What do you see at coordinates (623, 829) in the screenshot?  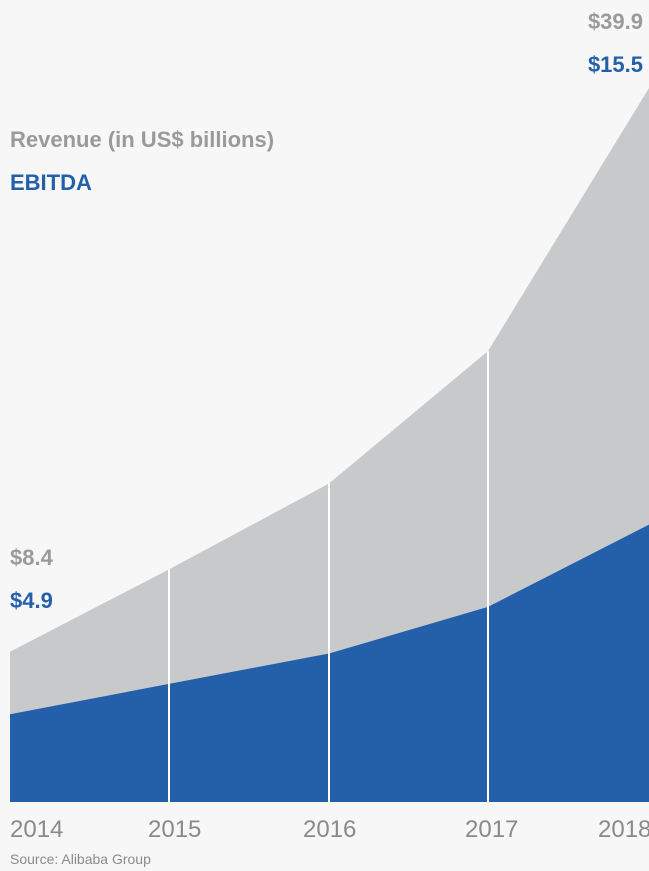 I see `x-tick-label-2018: 2018` at bounding box center [623, 829].